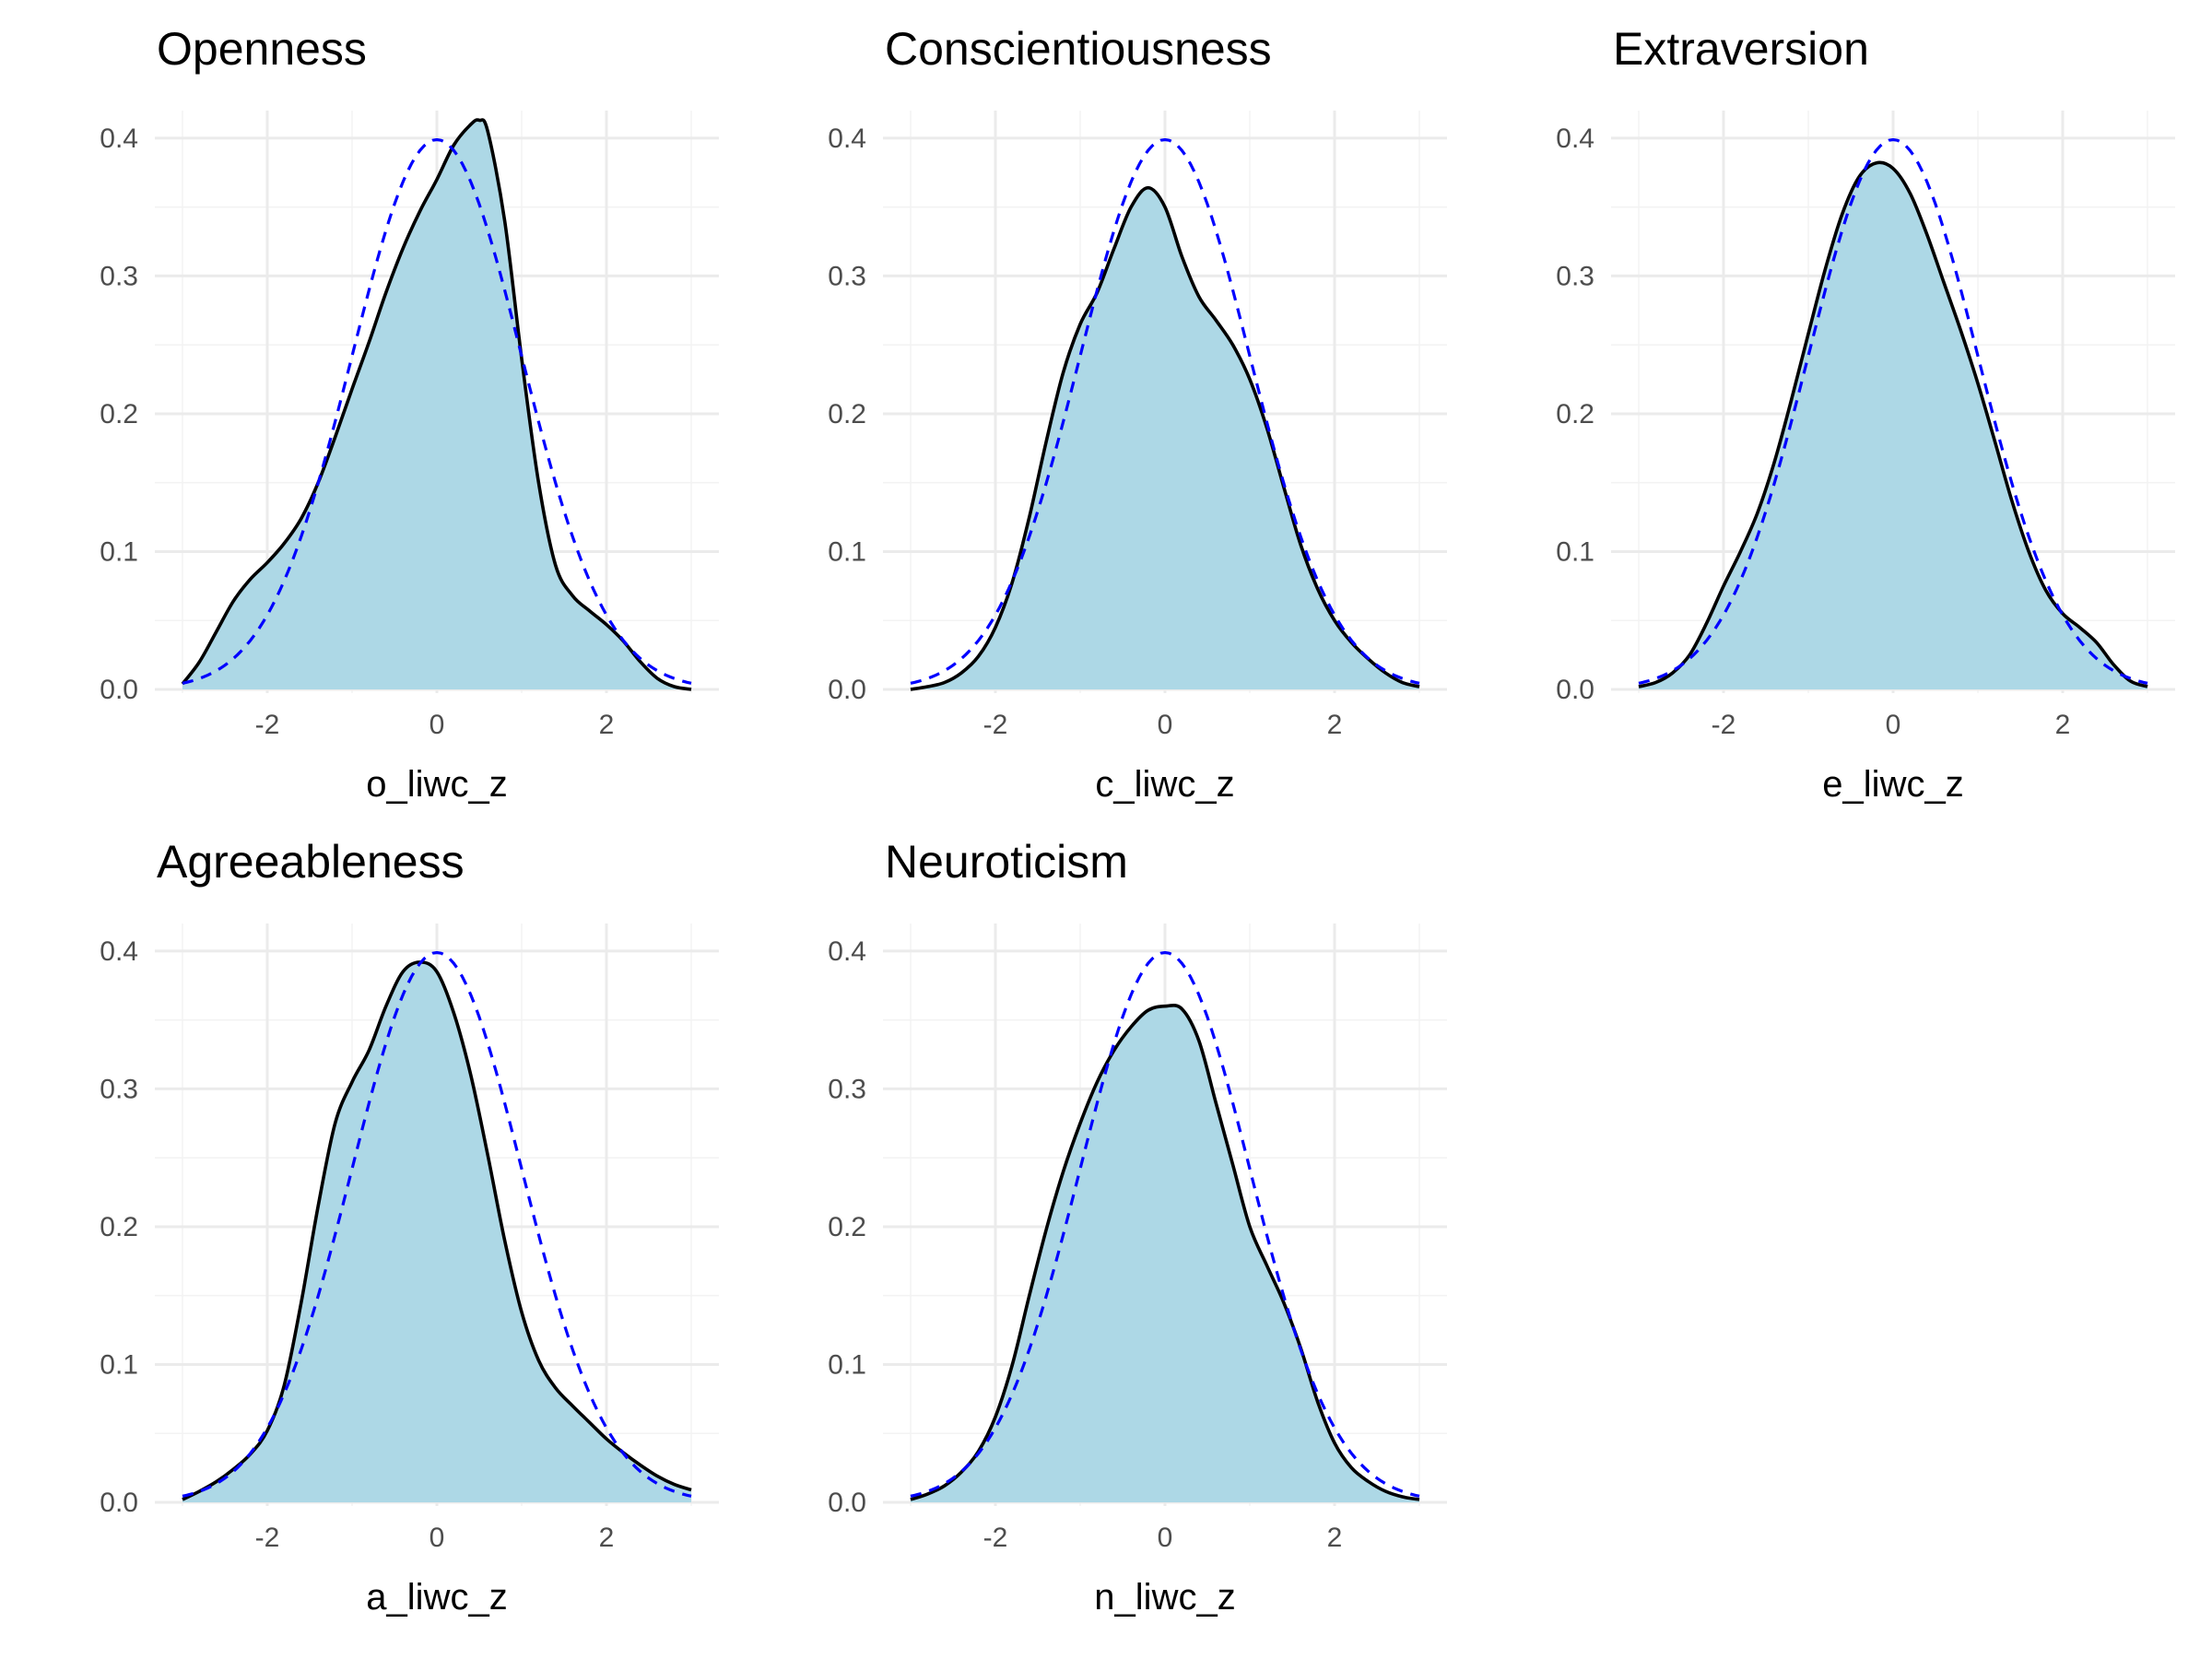  I want to click on facet-panel-5: Neuroticism 0.0 0.1 0.2 0.3 0.4 -2 0 2 n_liwc_z, so click(1137, 1227).